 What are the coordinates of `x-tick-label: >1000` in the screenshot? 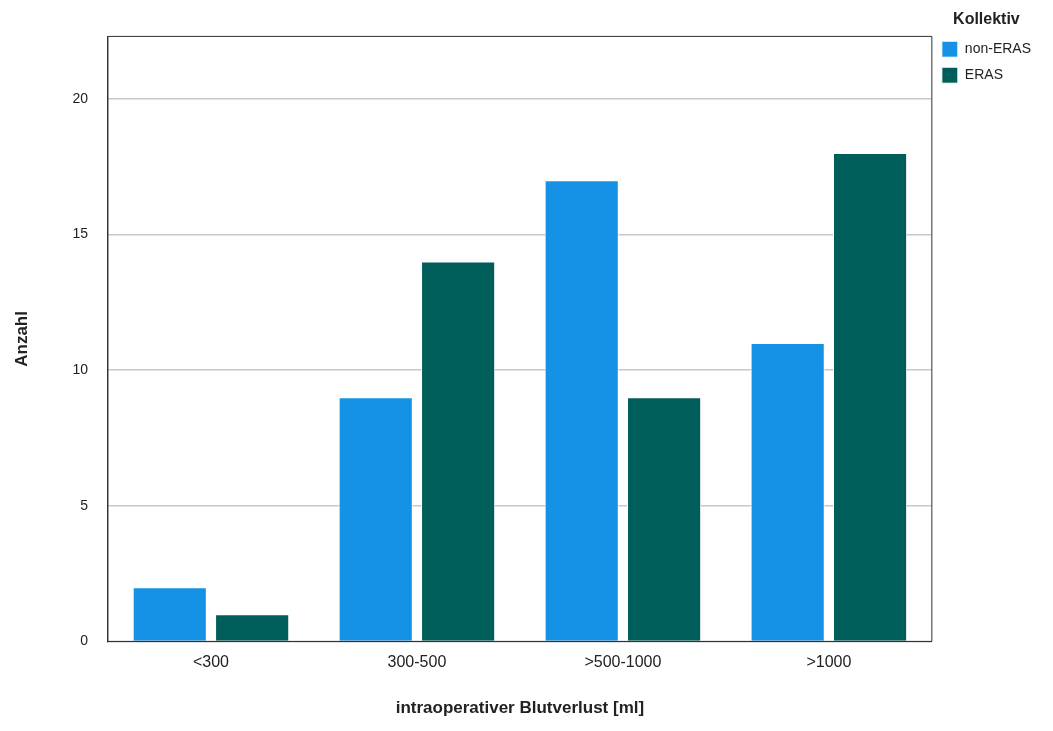 It's located at (829, 662).